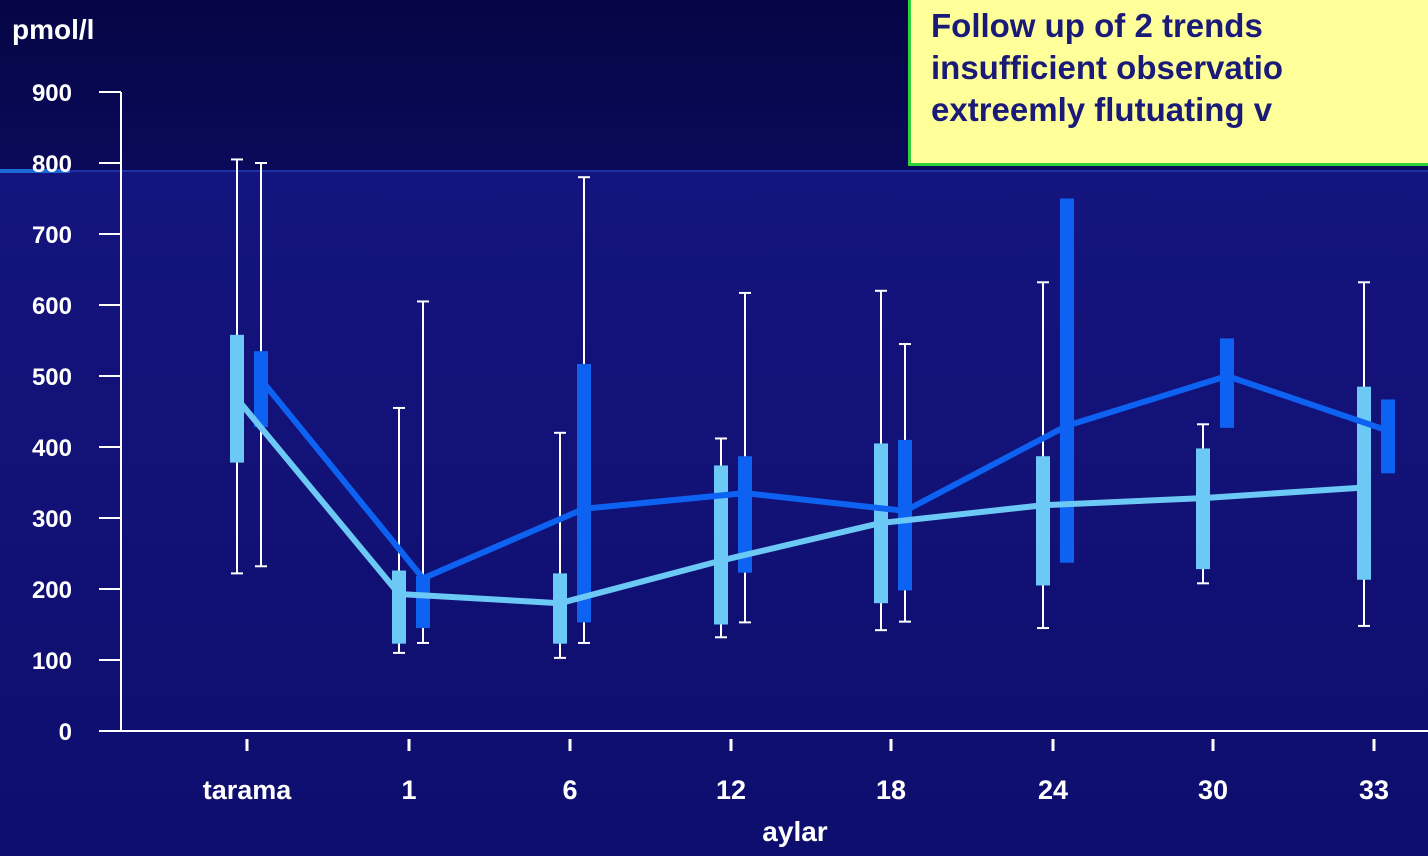 The image size is (1428, 856). Describe the element at coordinates (1053, 790) in the screenshot. I see `x-tick-label: 24` at that location.